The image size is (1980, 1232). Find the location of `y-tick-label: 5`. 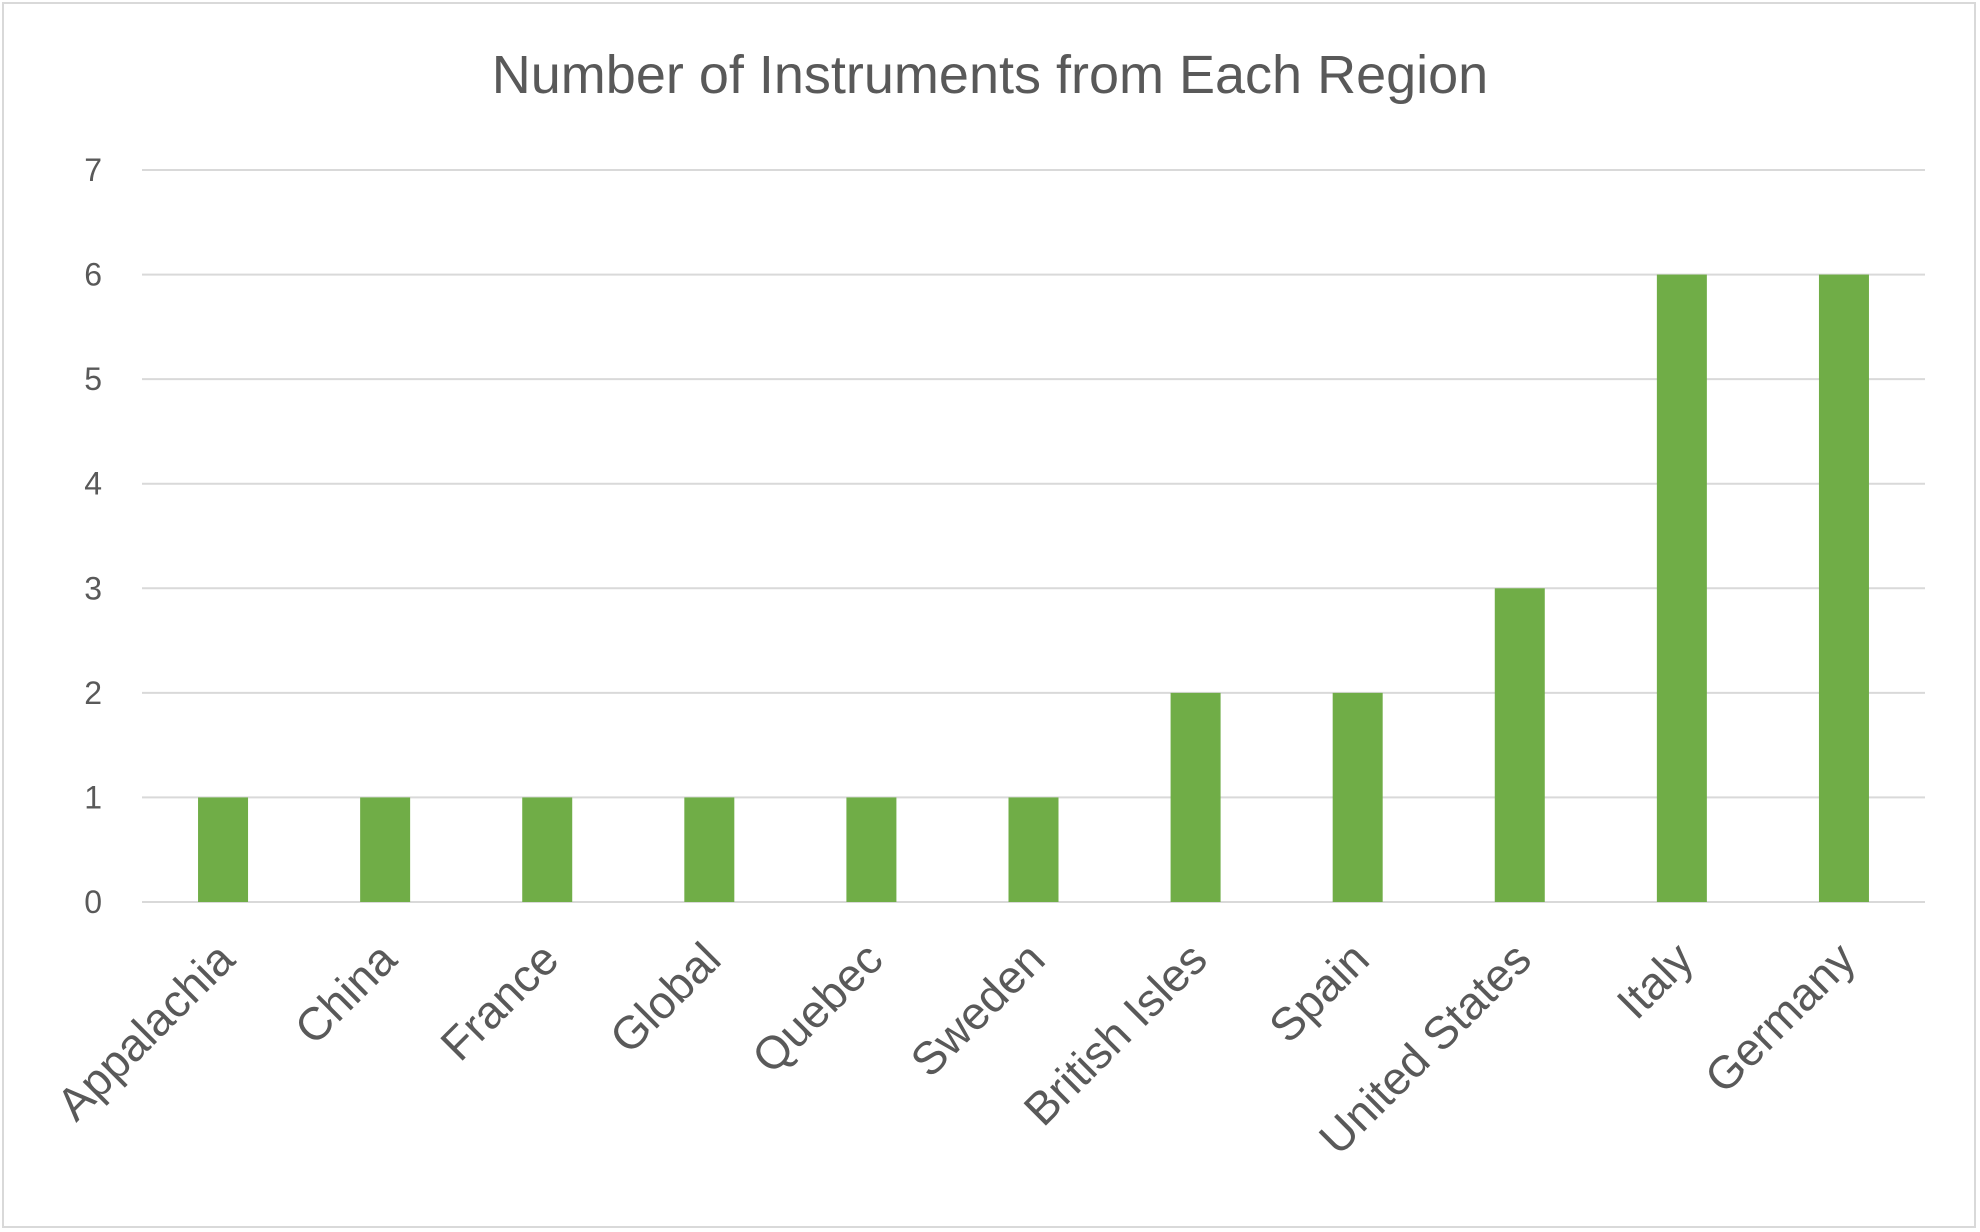

y-tick-label: 5 is located at coordinates (93, 379).